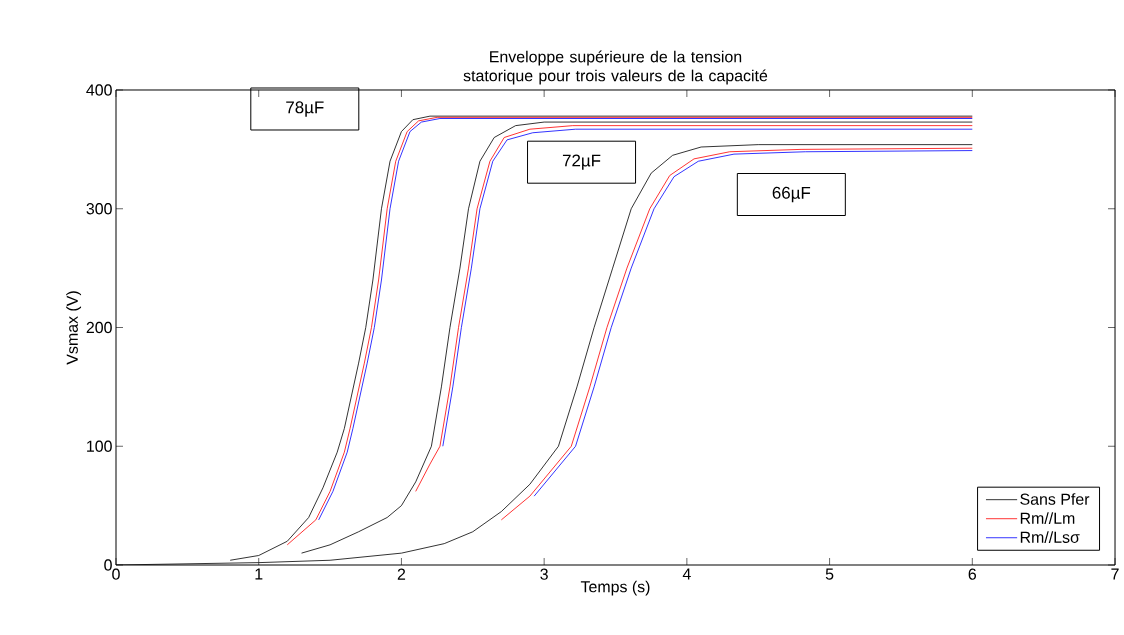 The width and height of the screenshot is (1124, 635). What do you see at coordinates (1055, 499) in the screenshot?
I see `legend-label: Sans Pfer` at bounding box center [1055, 499].